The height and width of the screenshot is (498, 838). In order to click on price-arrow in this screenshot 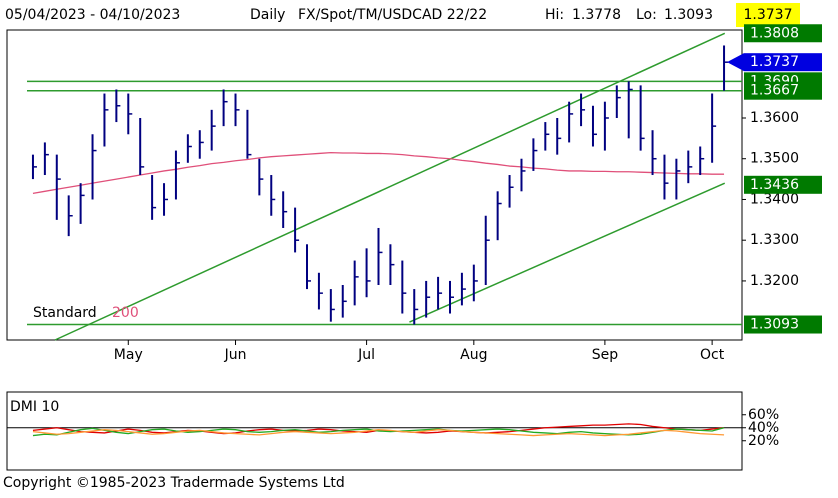, I will do `click(735, 62)`.